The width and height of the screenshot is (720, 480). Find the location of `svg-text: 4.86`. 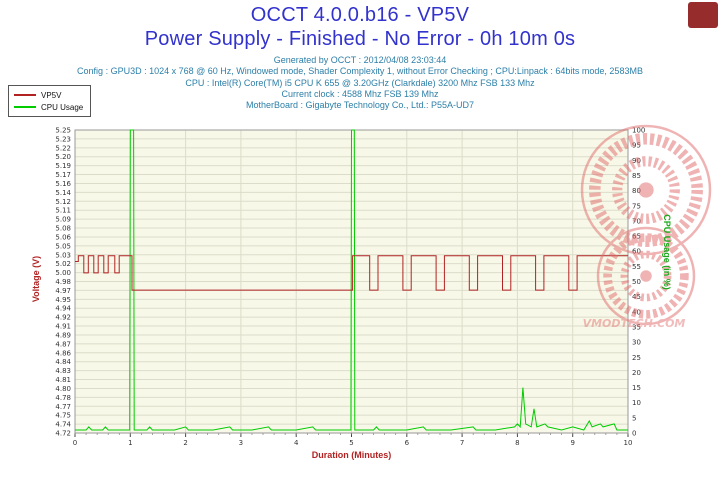

svg-text: 4.86 is located at coordinates (63, 353).